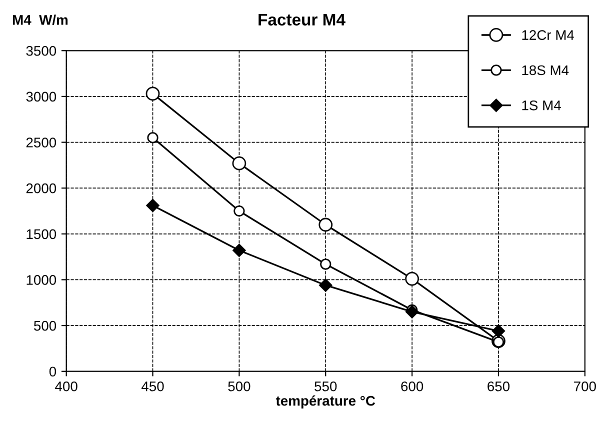  I want to click on legend-label: 12Cr M4, so click(548, 35).